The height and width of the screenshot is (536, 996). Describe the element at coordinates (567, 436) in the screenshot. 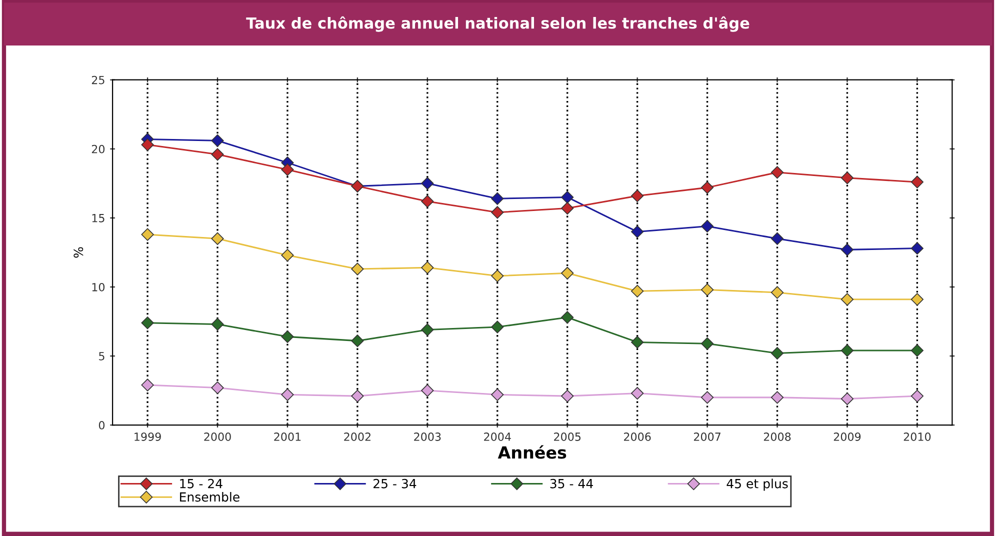

I see `x-tick-label: 2005` at that location.